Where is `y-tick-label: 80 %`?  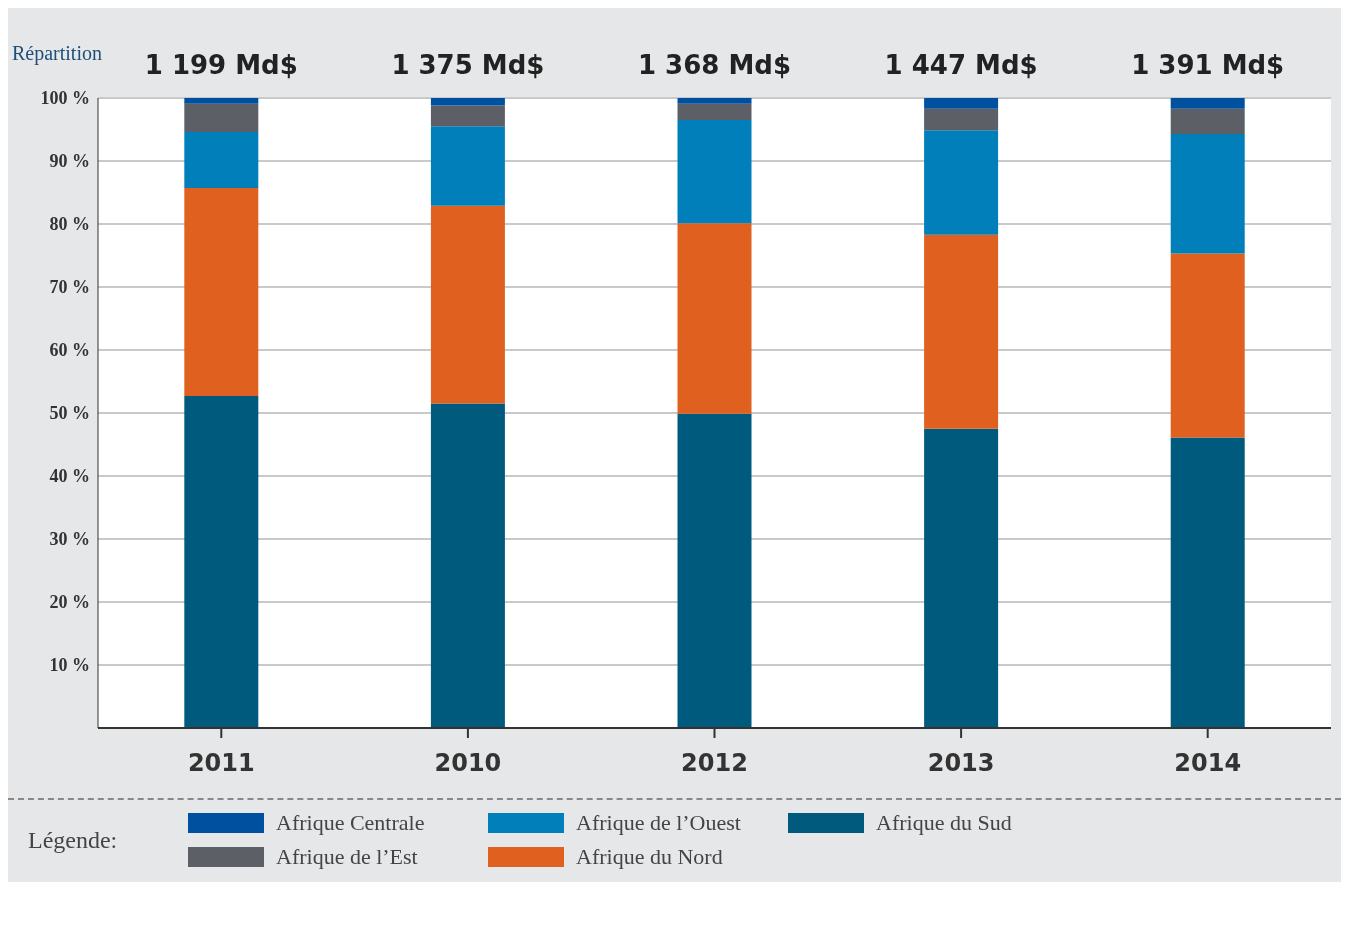
y-tick-label: 80 % is located at coordinates (69, 224).